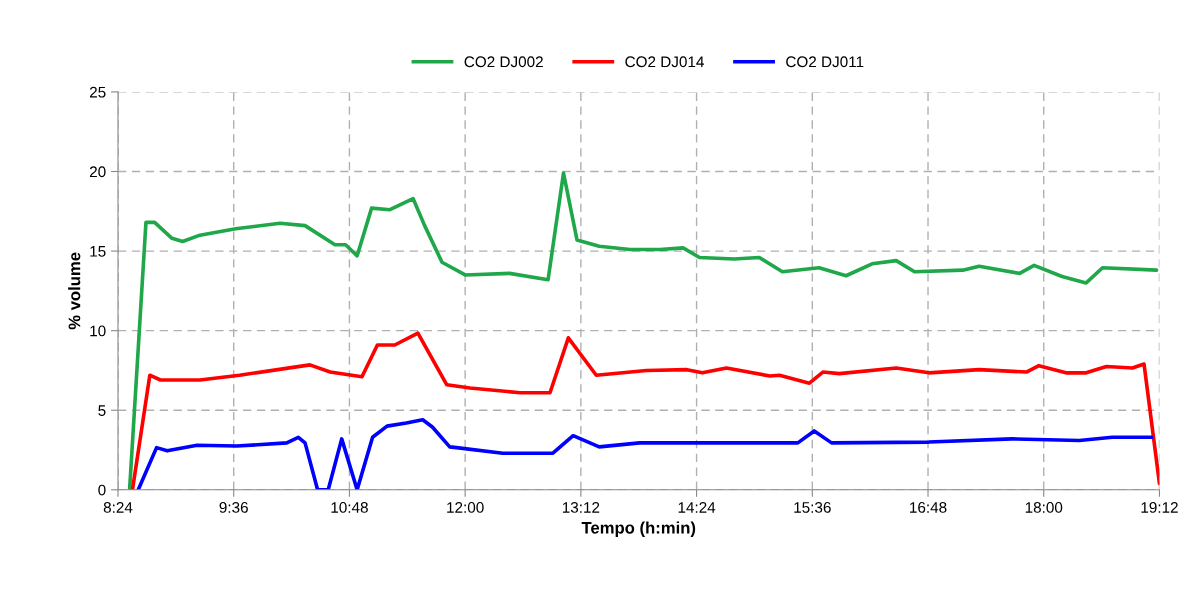  Describe the element at coordinates (233, 507) in the screenshot. I see `x-tick-label: 9:36` at that location.